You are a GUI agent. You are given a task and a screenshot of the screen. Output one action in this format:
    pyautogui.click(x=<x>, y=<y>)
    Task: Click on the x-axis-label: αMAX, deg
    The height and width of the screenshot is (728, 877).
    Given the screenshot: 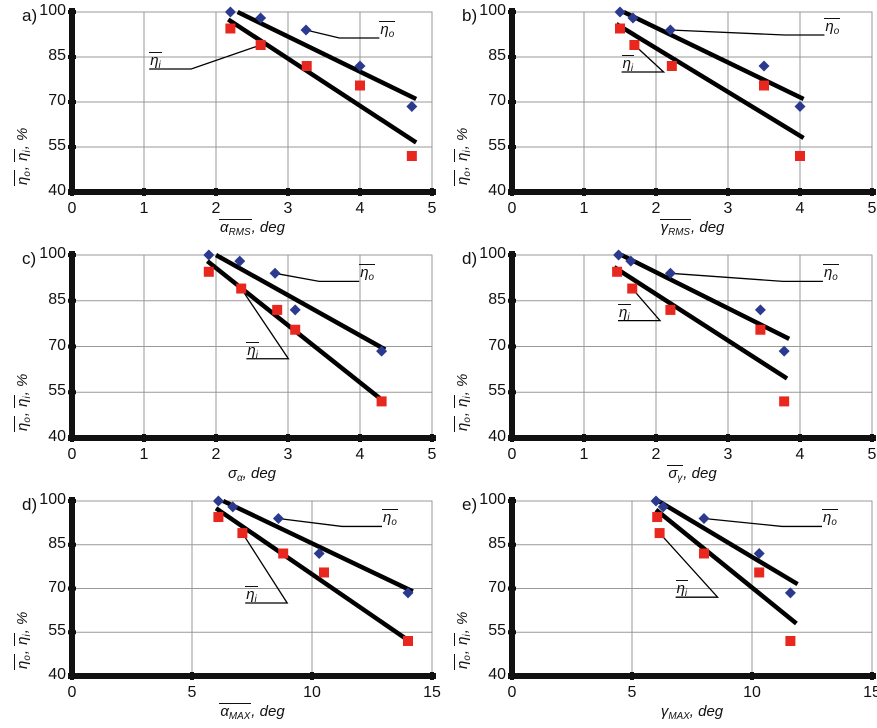 What is the action you would take?
    pyautogui.click(x=252, y=712)
    